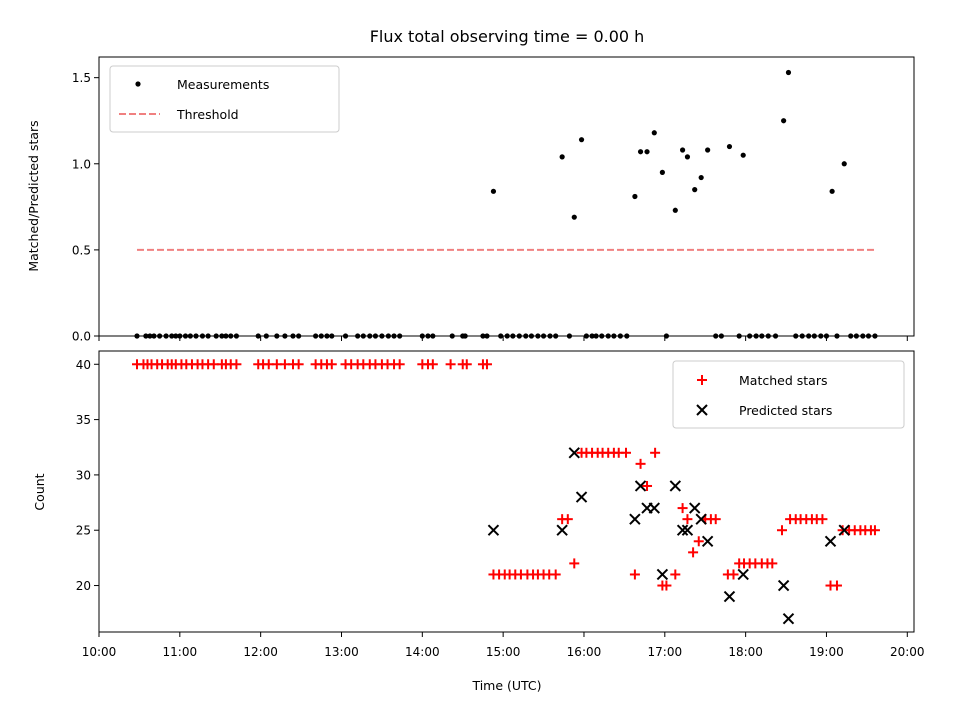 This screenshot has height=720, width=960. I want to click on chart-title: Flux total observing time = 0.00 h, so click(507, 36).